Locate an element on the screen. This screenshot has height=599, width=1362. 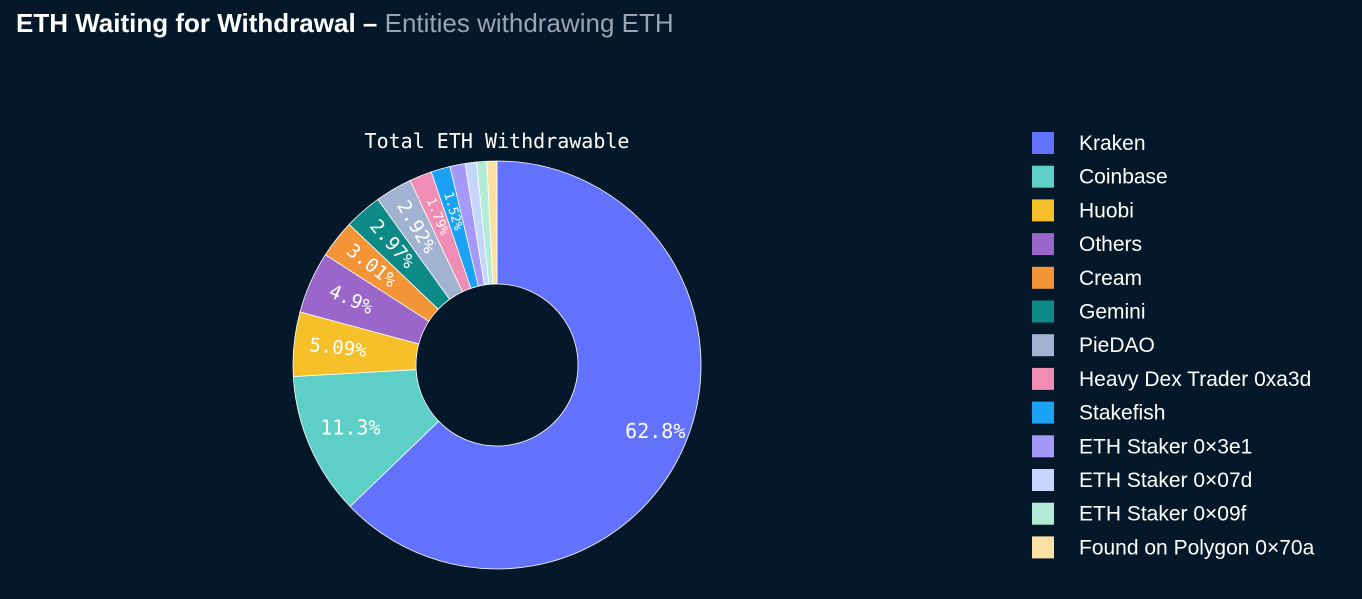
legend-label: Heavy Dex Trader 0xa3d is located at coordinates (1195, 379).